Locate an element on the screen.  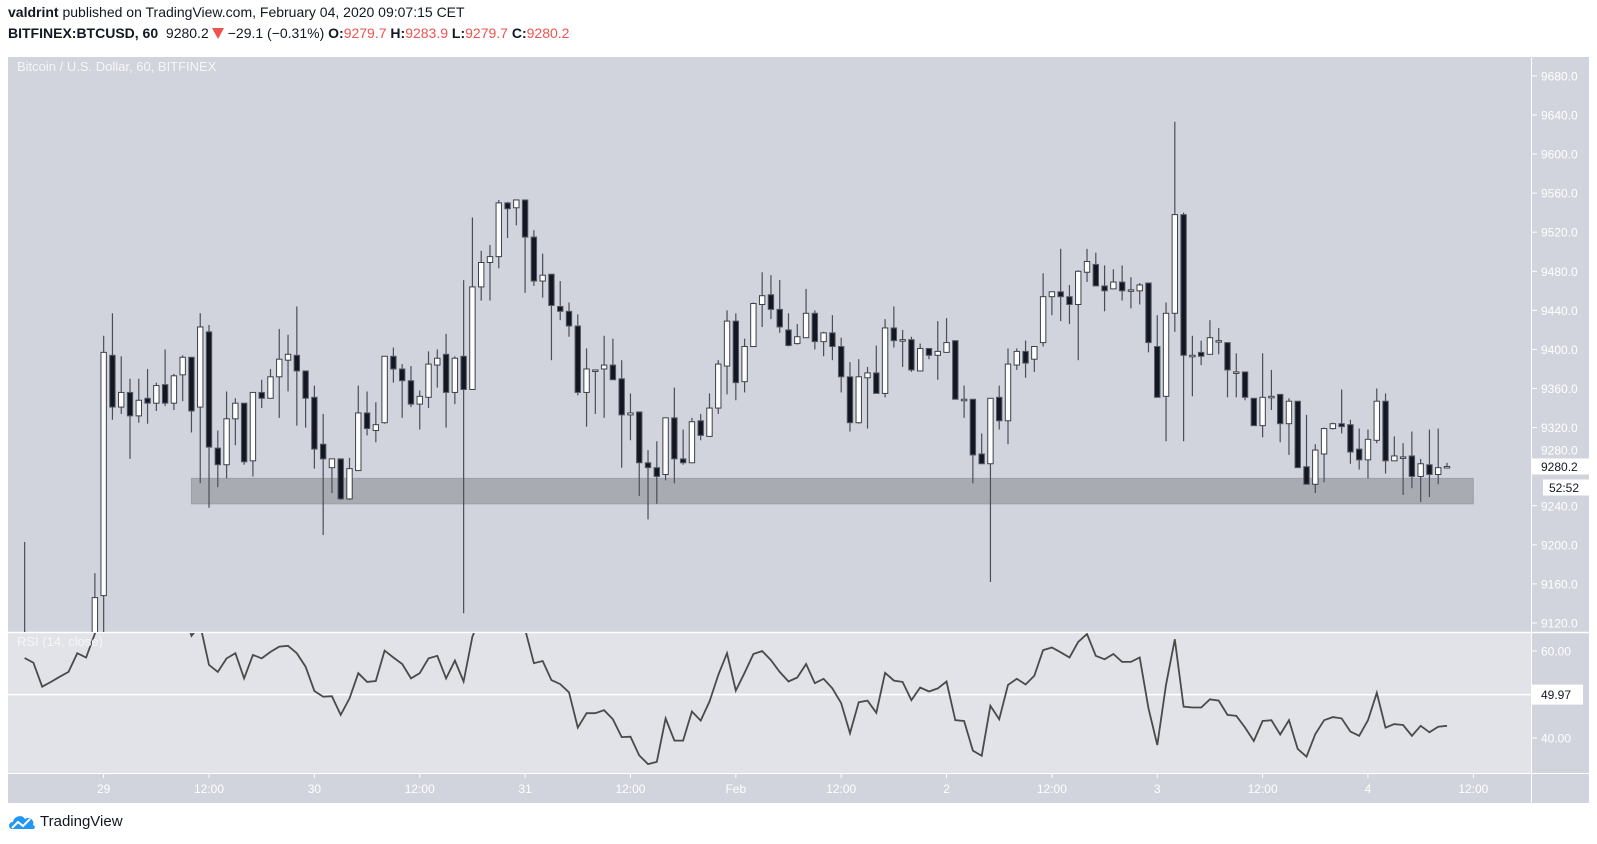
tradingview-logo: TradingView is located at coordinates (65, 821).